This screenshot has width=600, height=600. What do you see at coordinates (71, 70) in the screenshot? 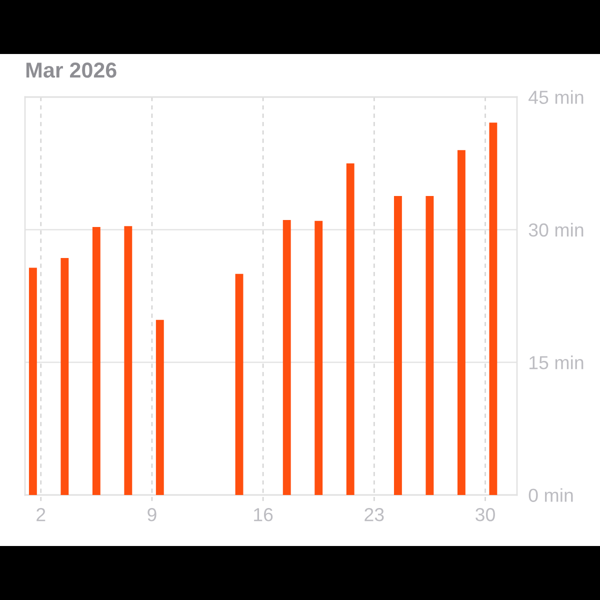
I see `chart-title: Mar 2026` at bounding box center [71, 70].